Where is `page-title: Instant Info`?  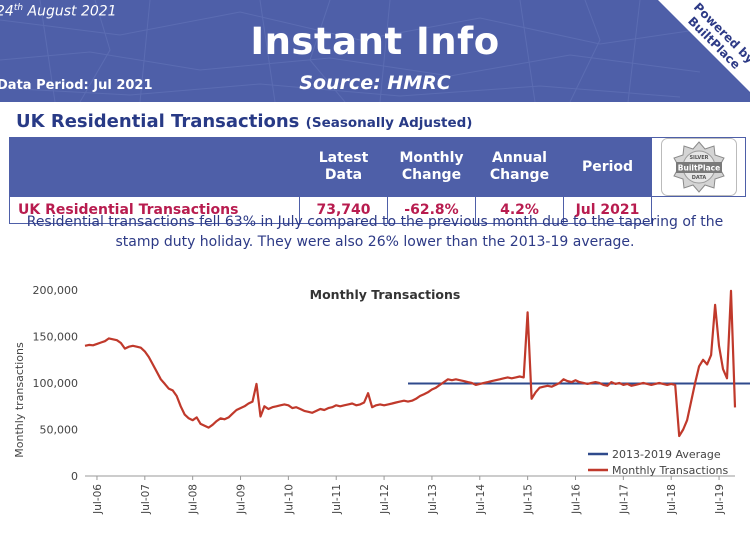
page-title: Instant Info is located at coordinates (375, 41).